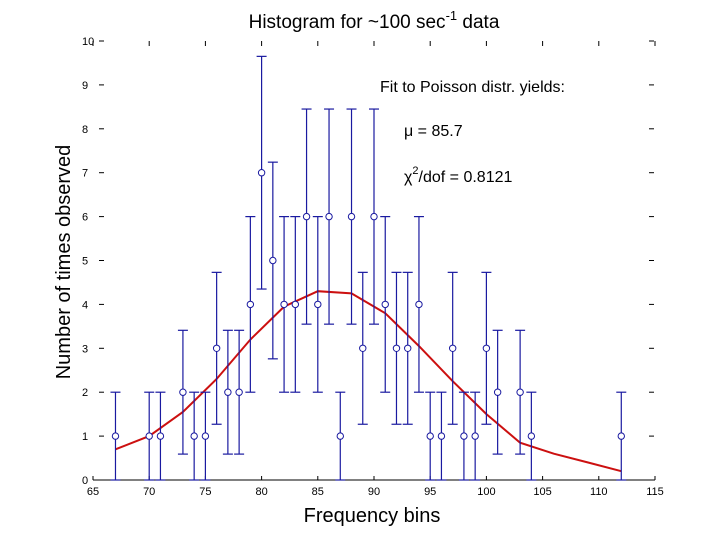  Describe the element at coordinates (85, 262) in the screenshot. I see `y-tick-label: 5` at that location.